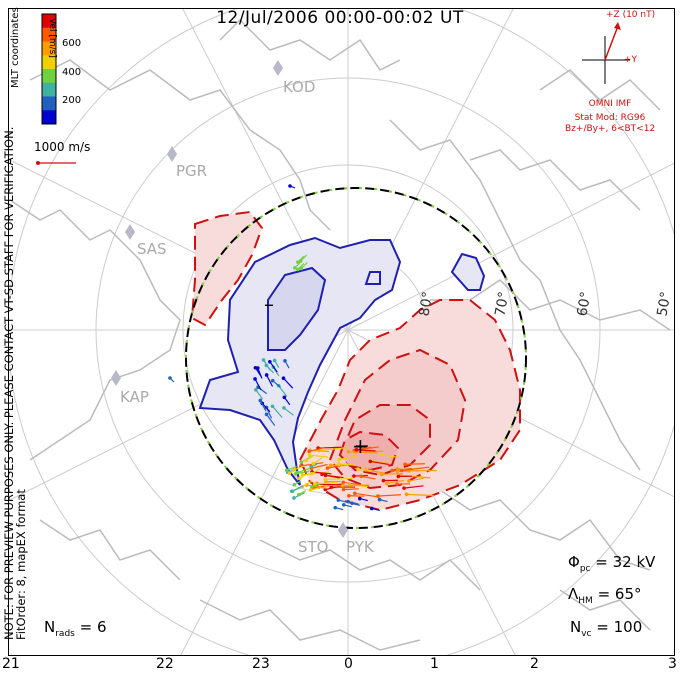 Image resolution: width=680 pixels, height=674 pixels. What do you see at coordinates (261, 664) in the screenshot?
I see `mlt-tick-23: 23` at bounding box center [261, 664].